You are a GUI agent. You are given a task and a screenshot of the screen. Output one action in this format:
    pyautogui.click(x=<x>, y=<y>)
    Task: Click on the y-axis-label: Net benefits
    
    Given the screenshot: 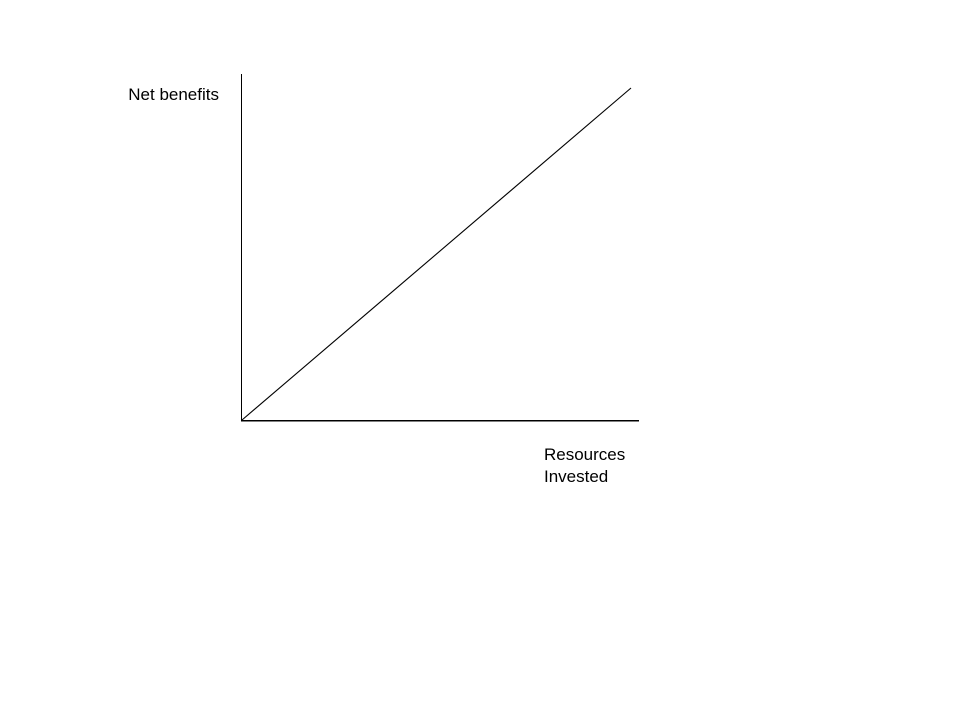 What is the action you would take?
    pyautogui.click(x=173, y=94)
    